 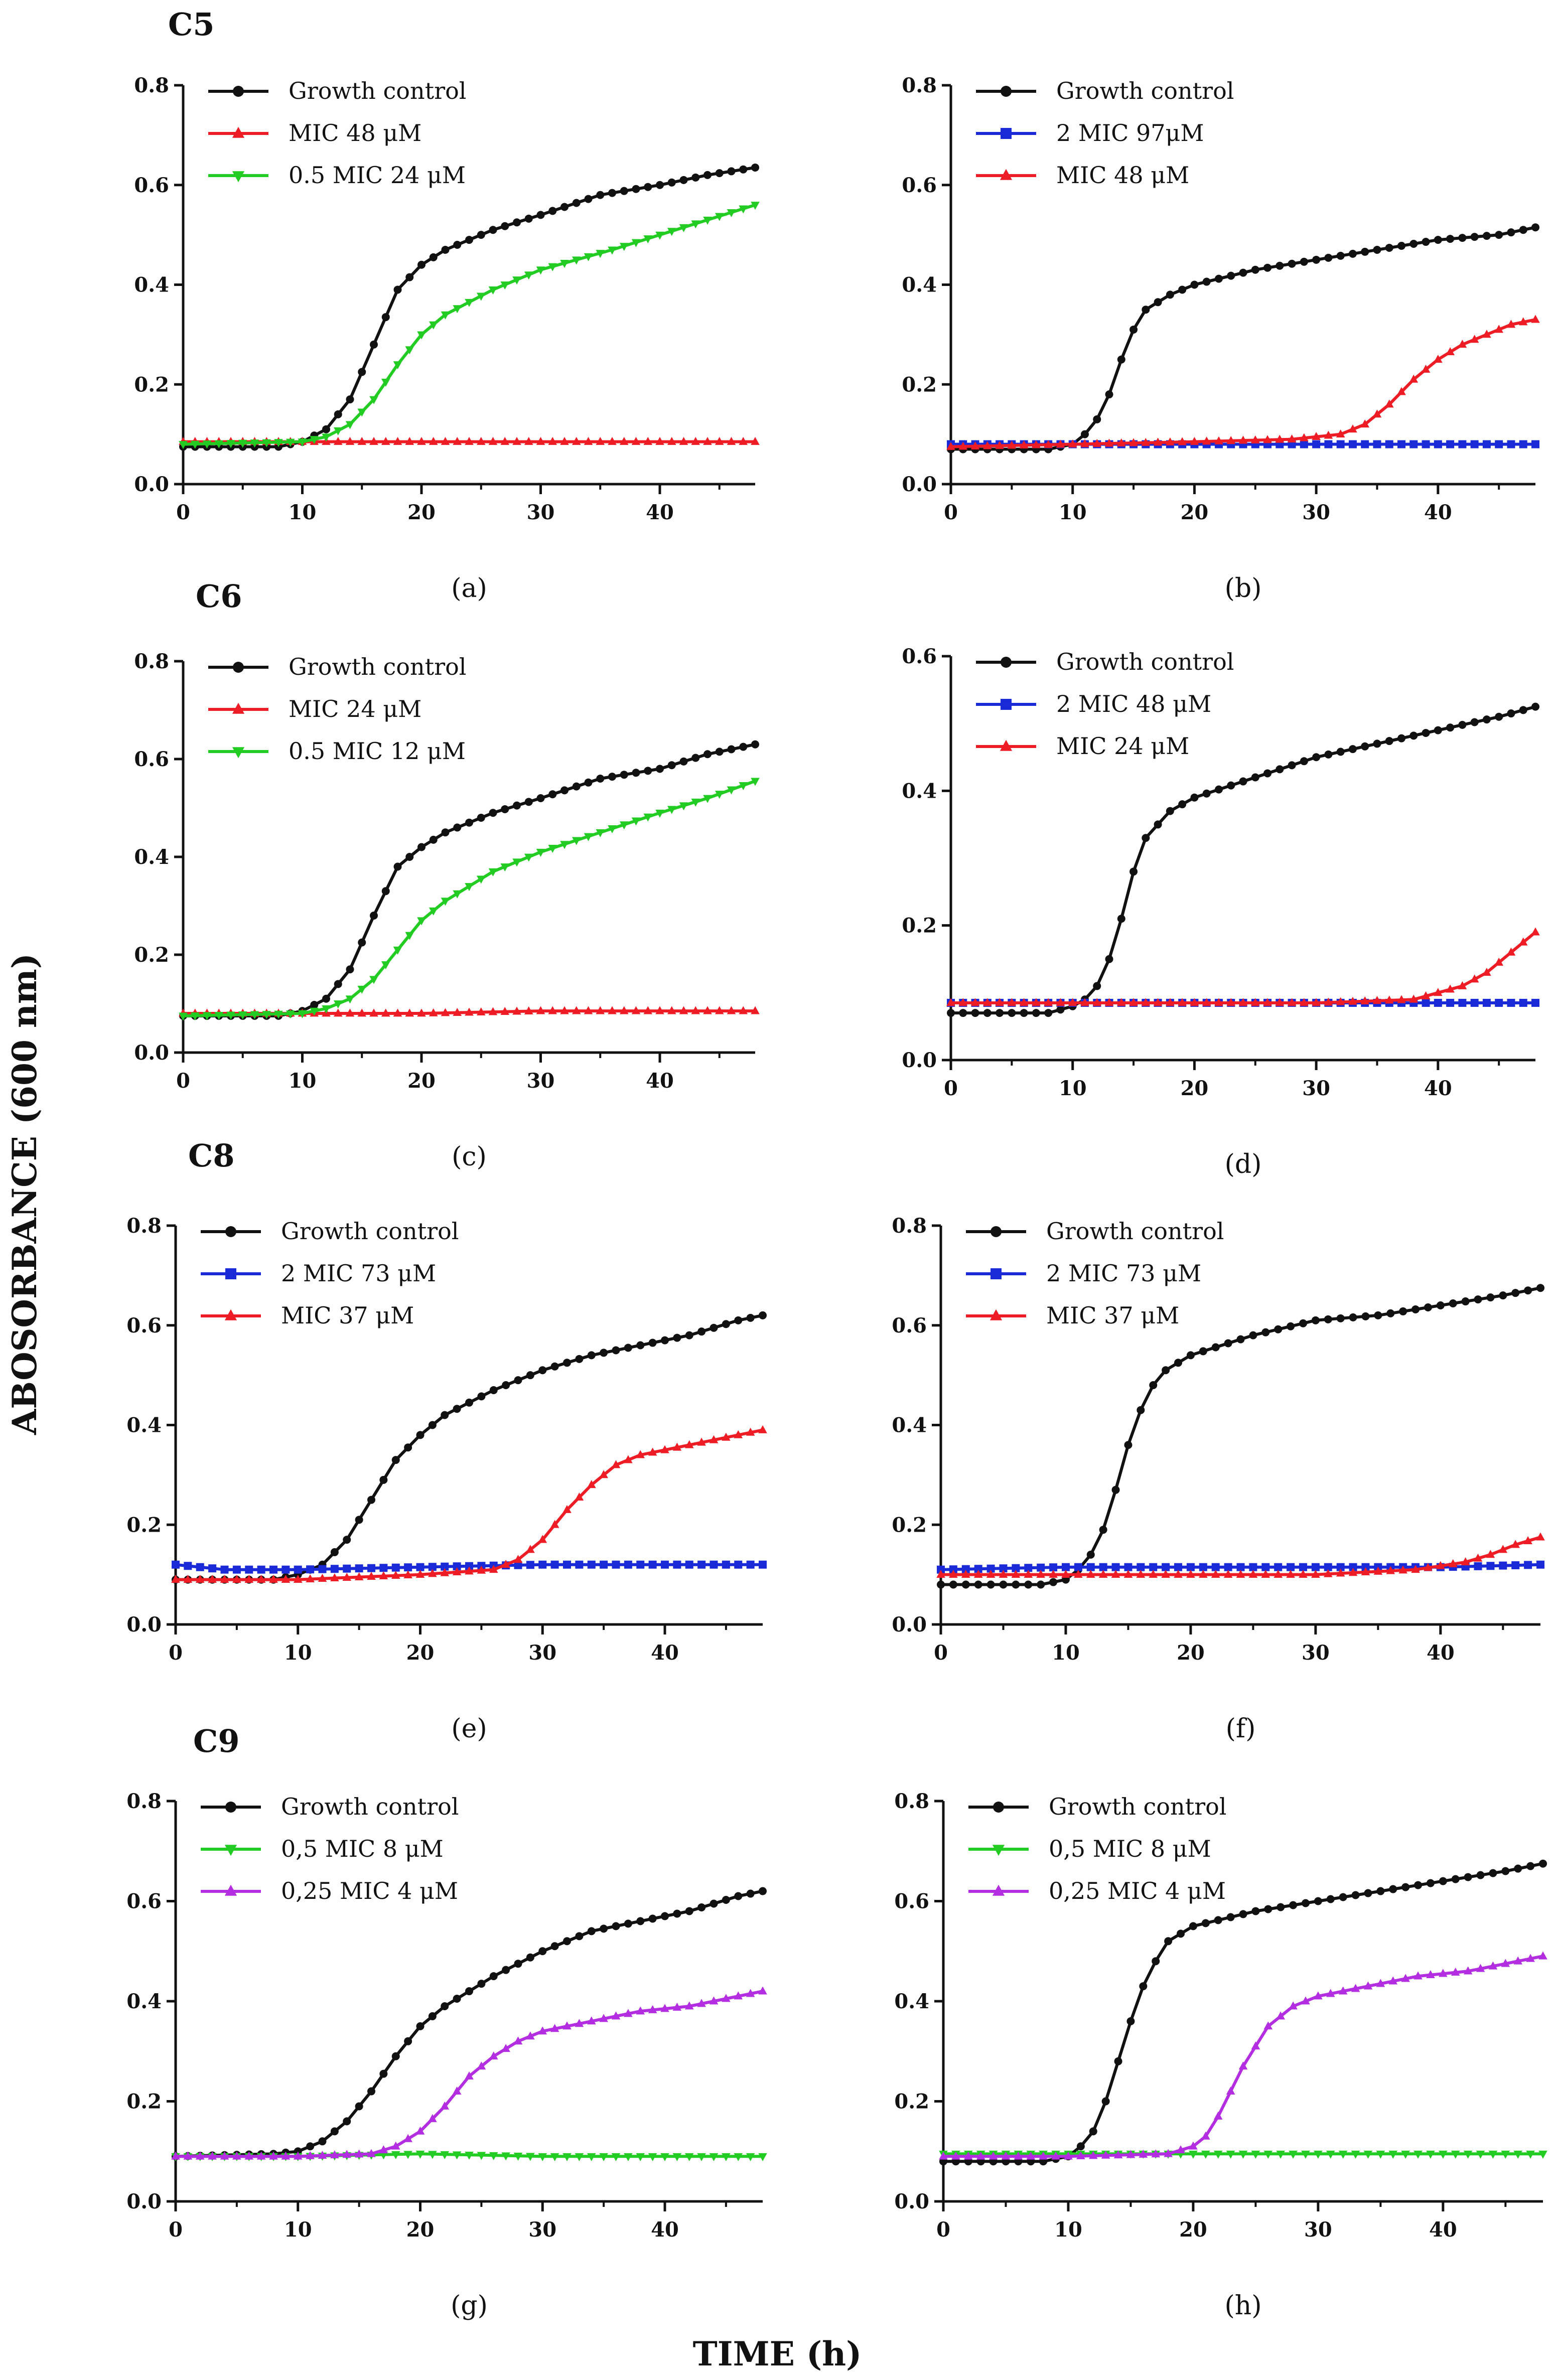 I want to click on y-tick-label: 0.8, so click(x=919, y=85).